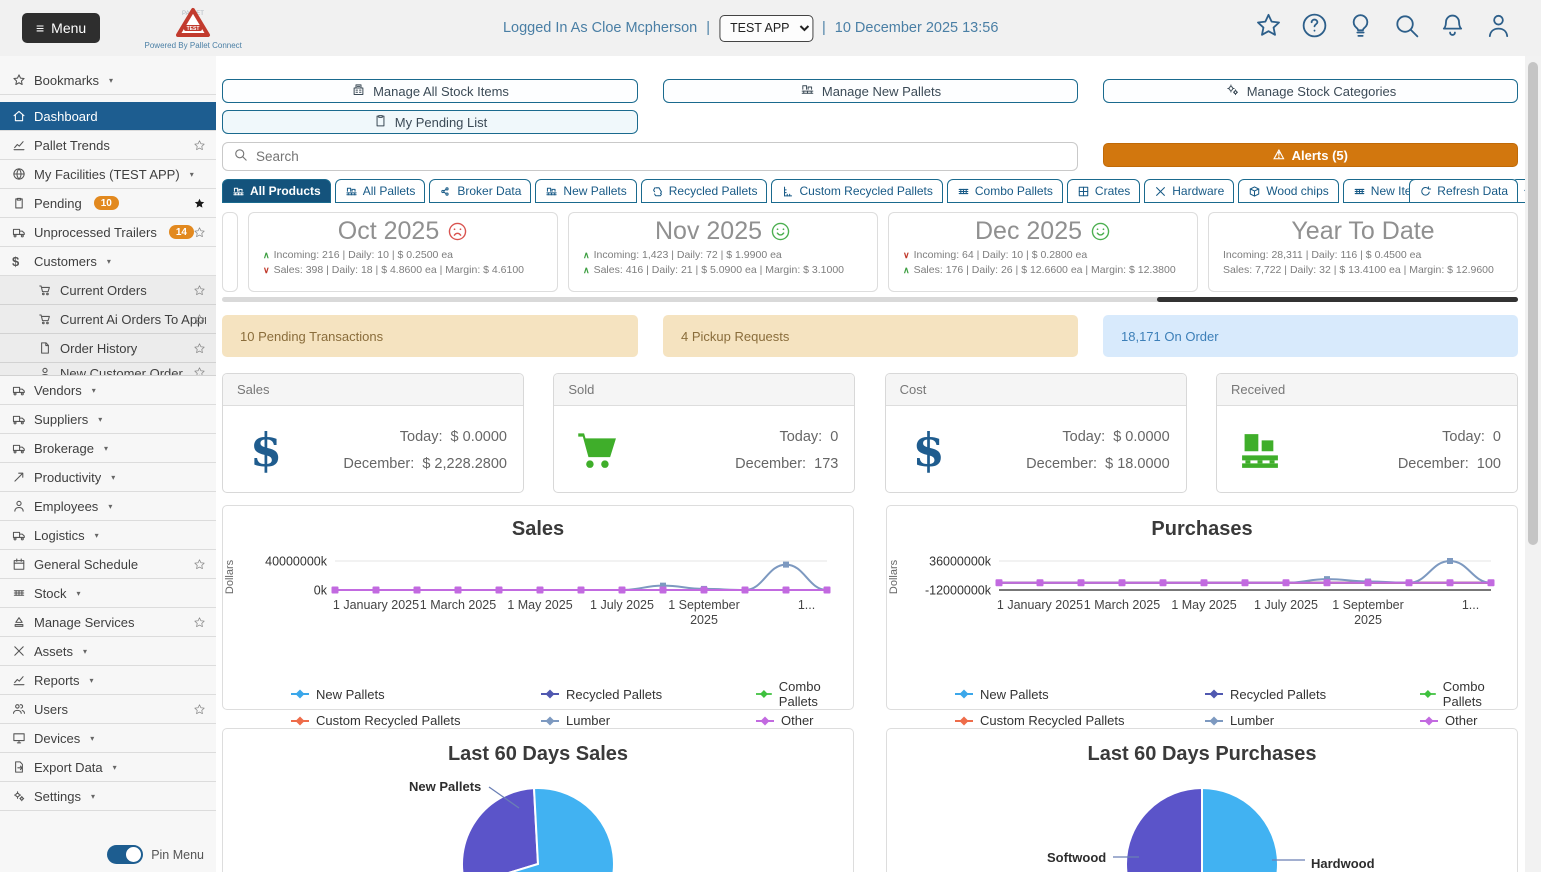 The image size is (1541, 872). What do you see at coordinates (86, 564) in the screenshot?
I see `sidebar-item-label: General Schedule` at bounding box center [86, 564].